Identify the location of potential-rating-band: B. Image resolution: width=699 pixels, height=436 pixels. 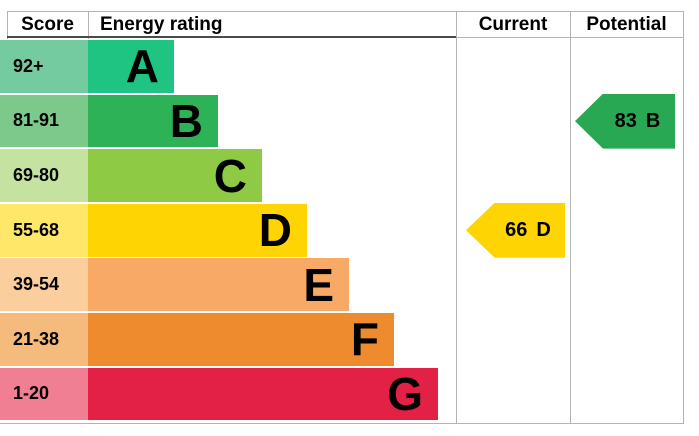
(653, 120).